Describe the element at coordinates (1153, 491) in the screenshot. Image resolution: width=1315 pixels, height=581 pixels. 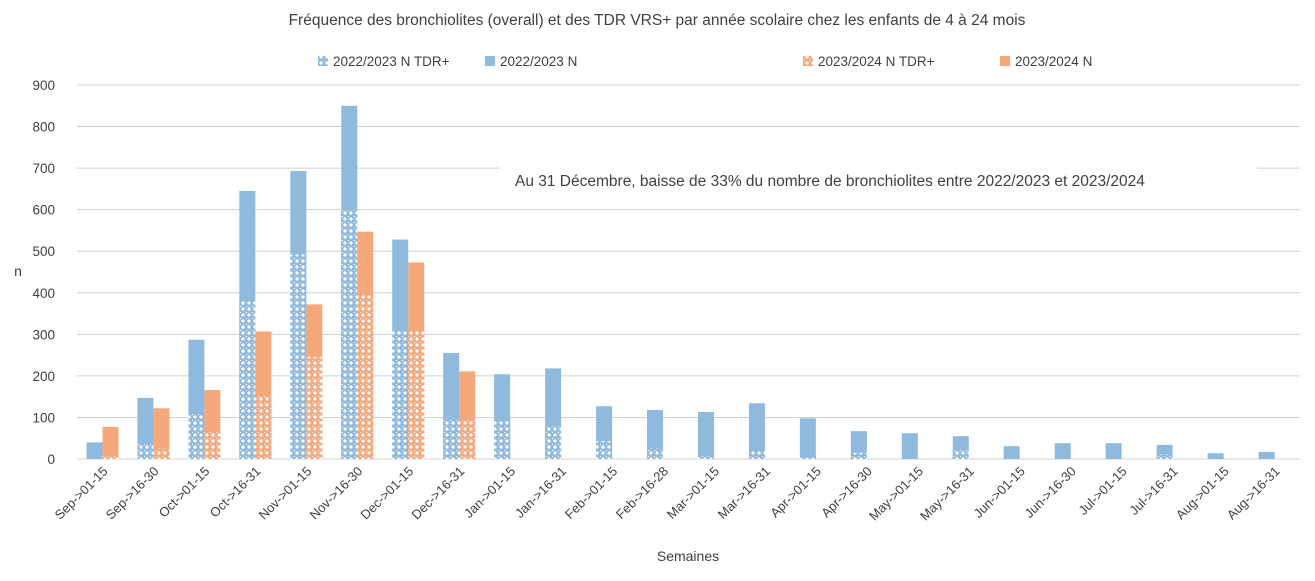
I see `x-tick-label: Jul->16-31` at that location.